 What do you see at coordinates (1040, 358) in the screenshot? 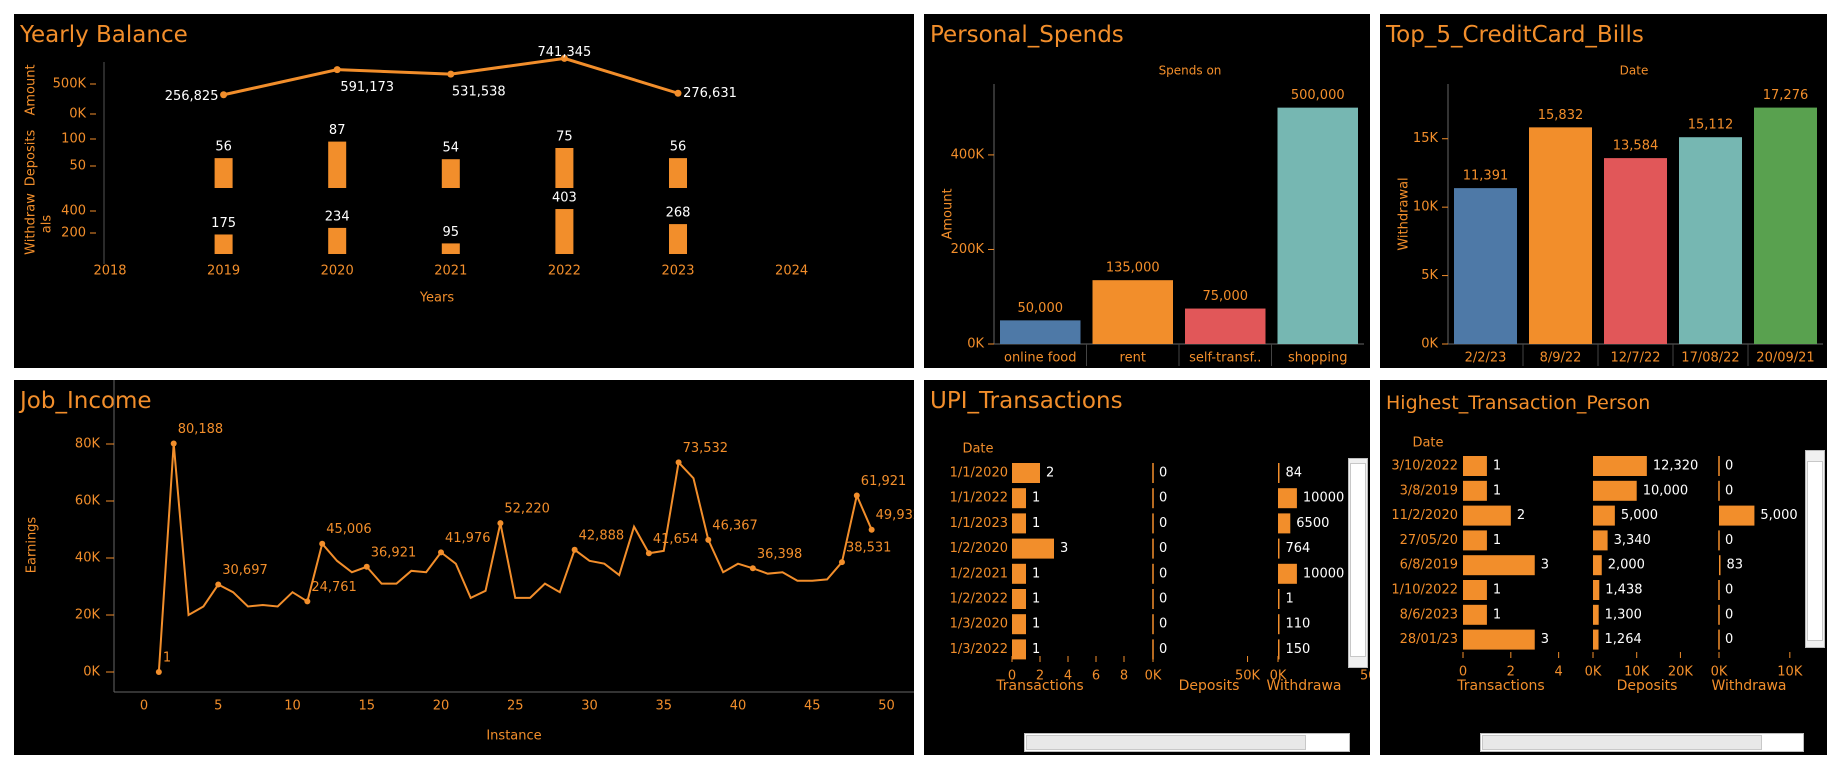
I see `personal-spends-category-label: online food` at bounding box center [1040, 358].